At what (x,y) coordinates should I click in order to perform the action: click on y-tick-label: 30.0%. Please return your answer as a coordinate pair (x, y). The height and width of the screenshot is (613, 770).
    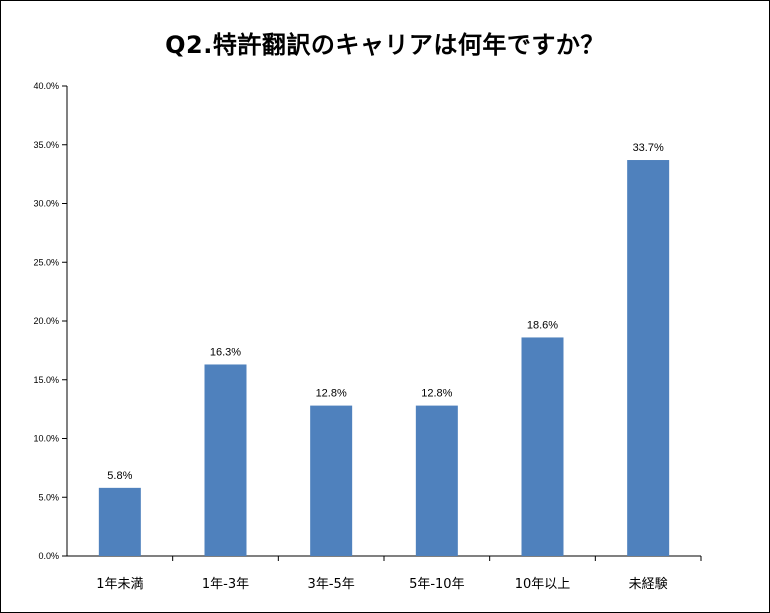
    Looking at the image, I should click on (46, 204).